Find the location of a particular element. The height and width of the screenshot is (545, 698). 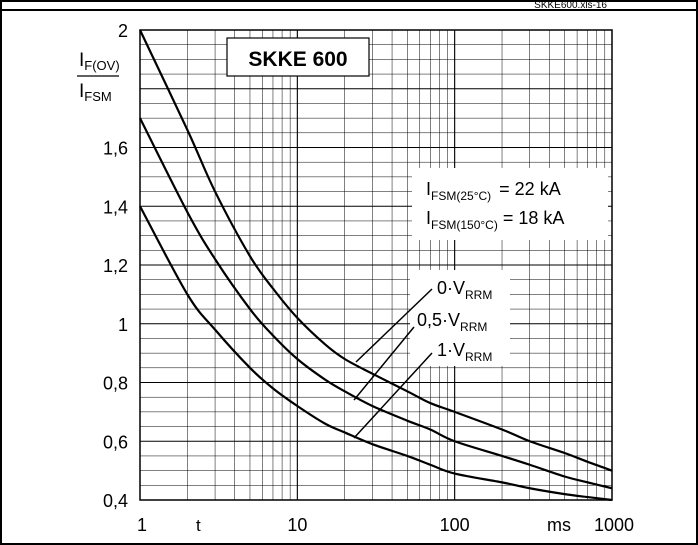

series-label-0-prefix: 0·V is located at coordinates (451, 288).